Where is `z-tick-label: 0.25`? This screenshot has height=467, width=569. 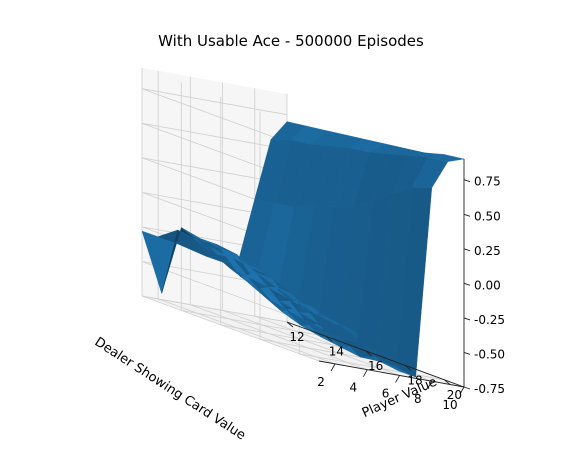
z-tick-label: 0.25 is located at coordinates (487, 251).